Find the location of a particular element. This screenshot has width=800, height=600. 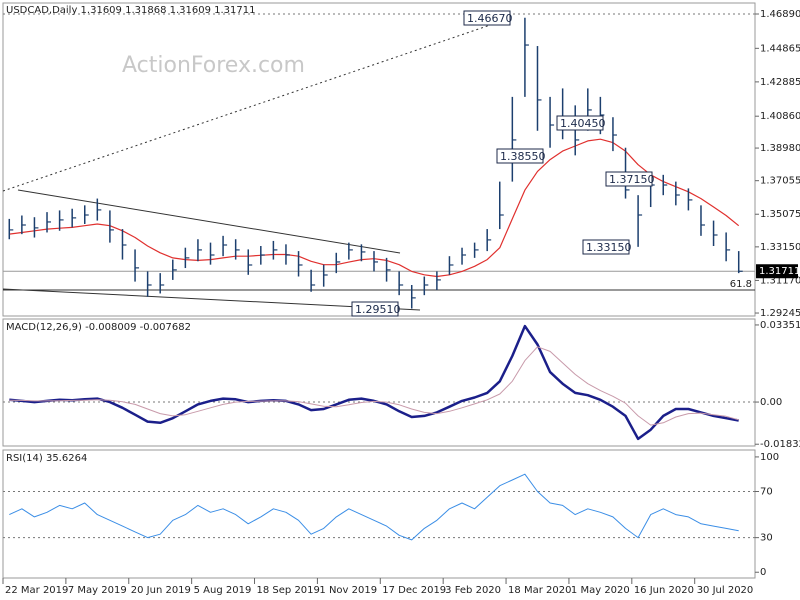

y-tick-label: 1.37055 is located at coordinates (780, 181).